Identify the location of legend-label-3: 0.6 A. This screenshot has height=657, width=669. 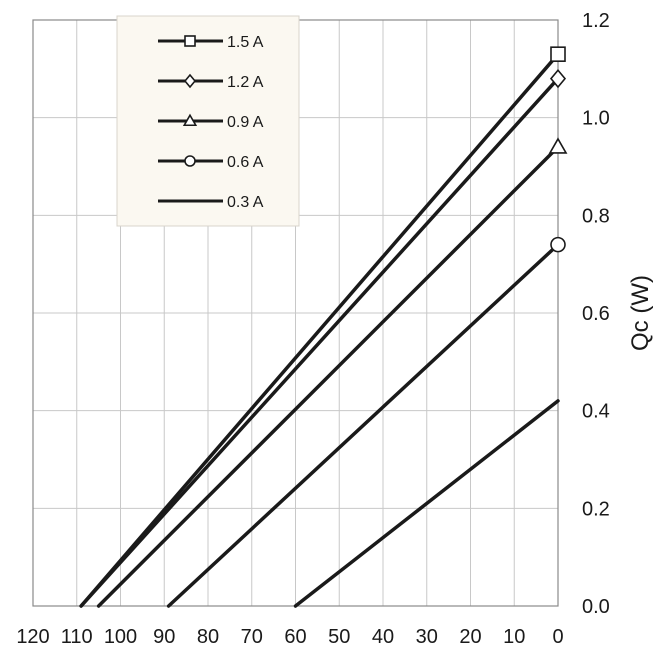
(245, 162).